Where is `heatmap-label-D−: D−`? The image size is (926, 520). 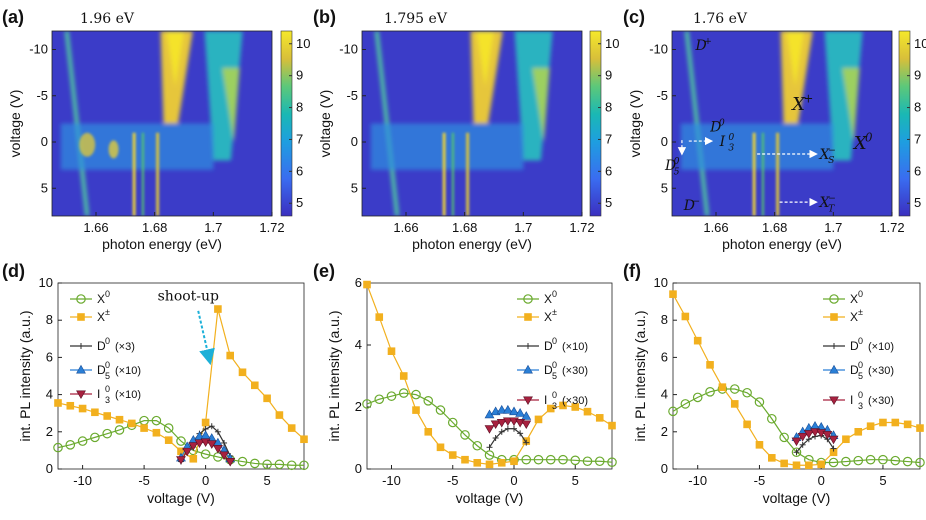
heatmap-label-D−: D− is located at coordinates (691, 205).